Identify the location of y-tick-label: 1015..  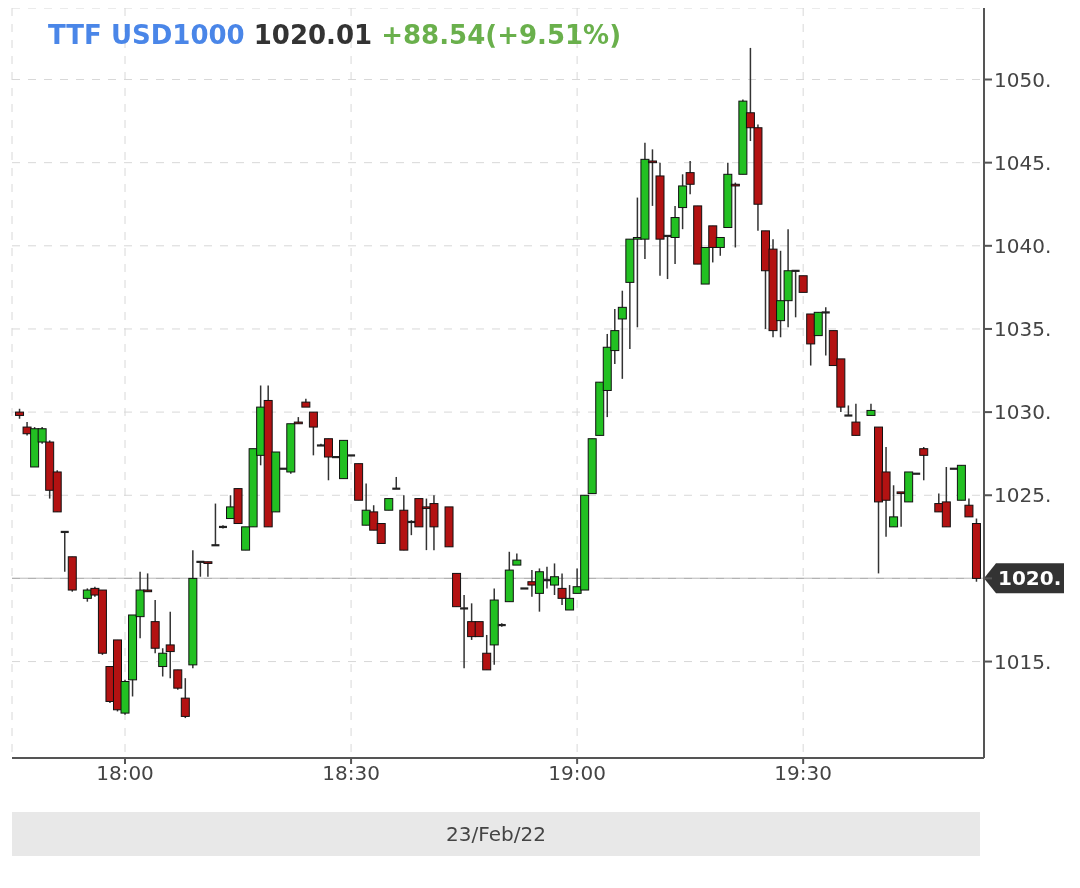
(1023, 661).